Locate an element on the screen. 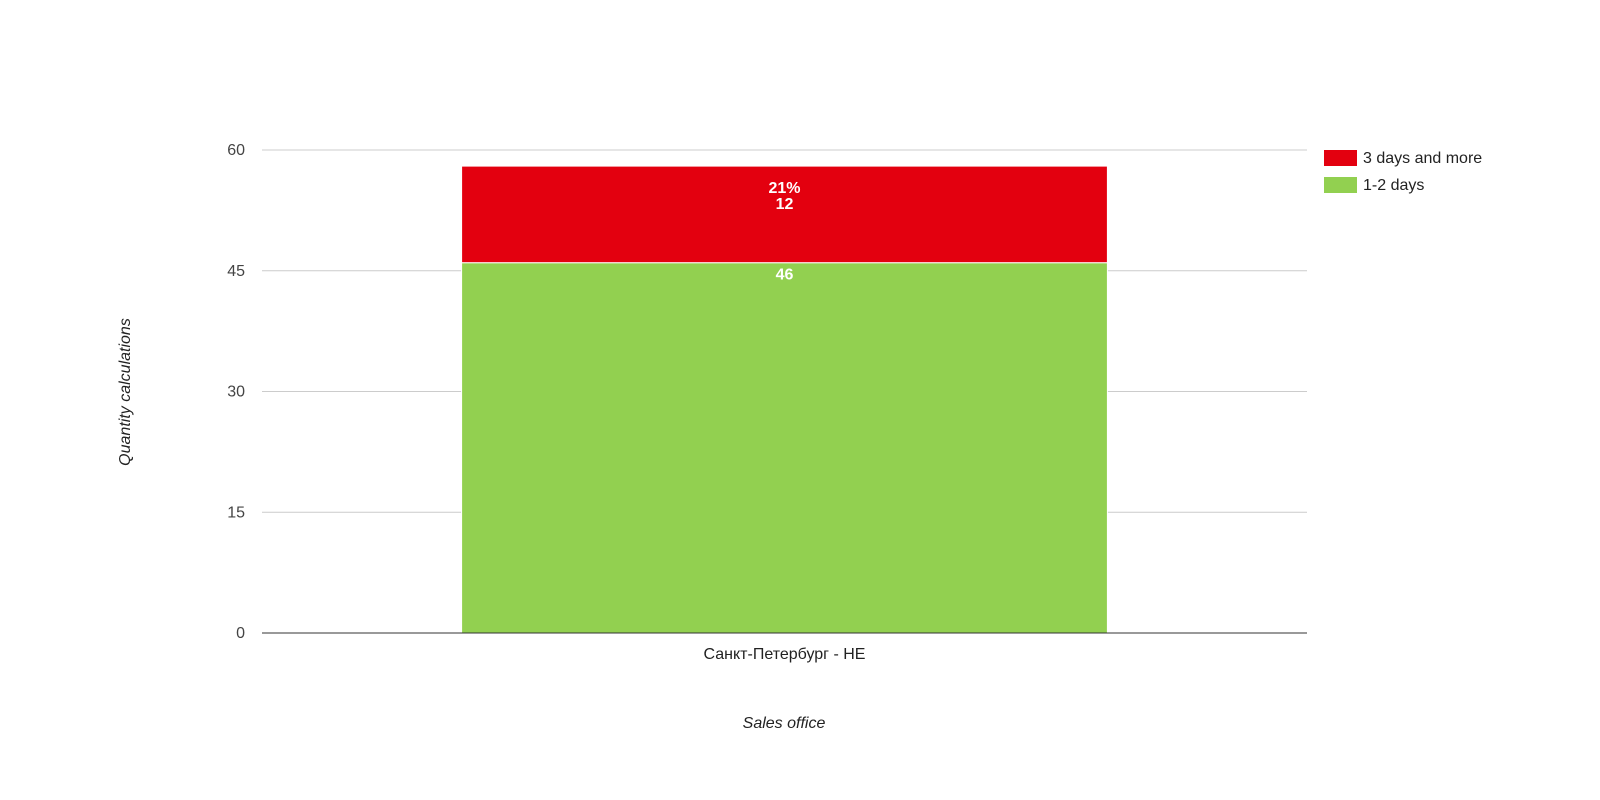  legend: 3 days and more 1-2 days is located at coordinates (1403, 172).